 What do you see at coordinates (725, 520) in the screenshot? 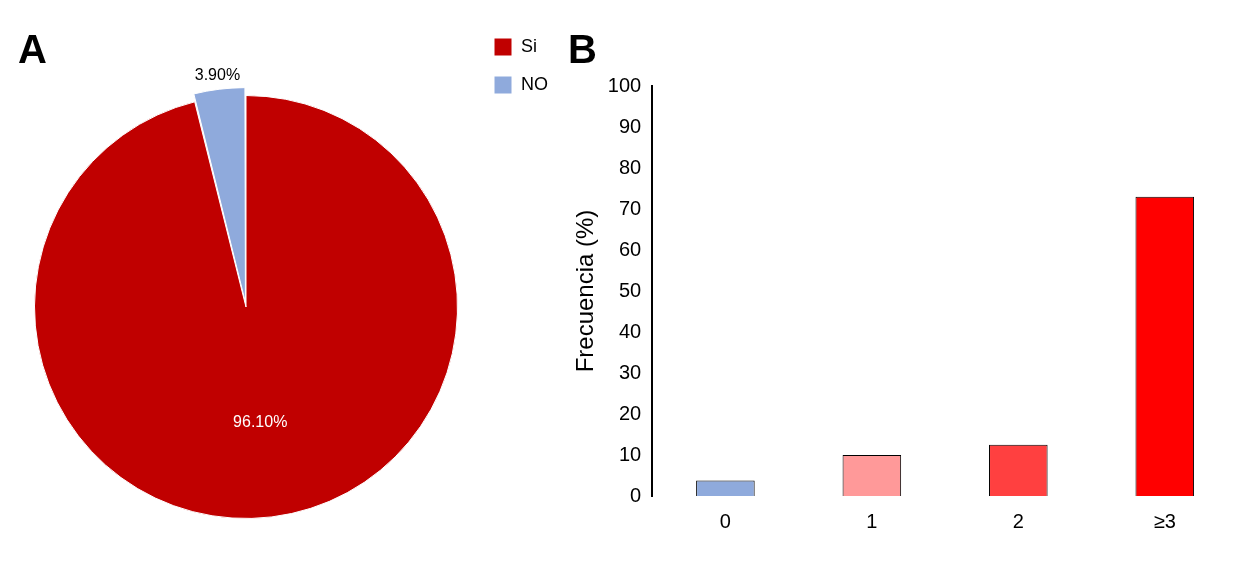
I see `x-tick-label: 0` at bounding box center [725, 520].